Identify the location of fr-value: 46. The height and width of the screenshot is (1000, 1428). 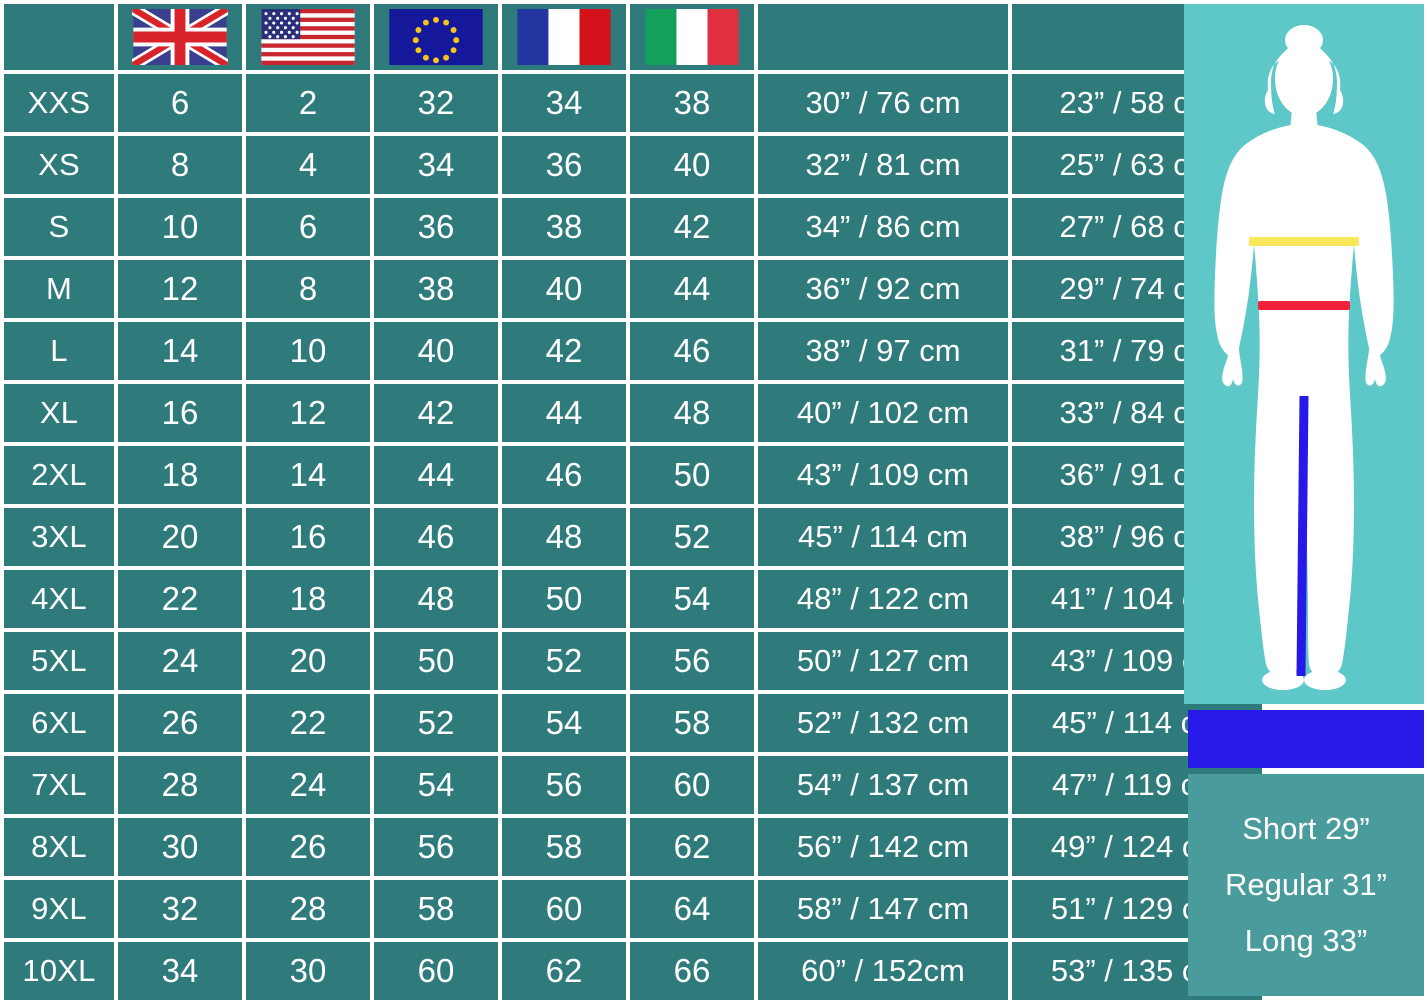
(564, 475).